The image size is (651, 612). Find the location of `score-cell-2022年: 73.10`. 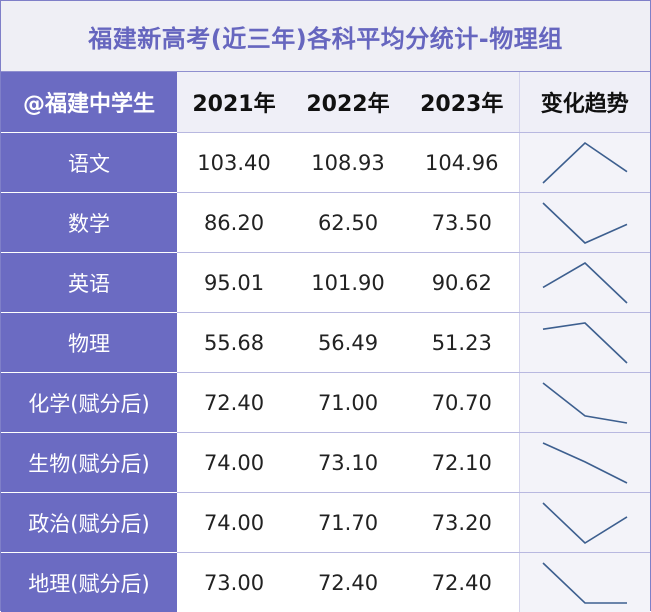

score-cell-2022年: 73.10 is located at coordinates (348, 463).